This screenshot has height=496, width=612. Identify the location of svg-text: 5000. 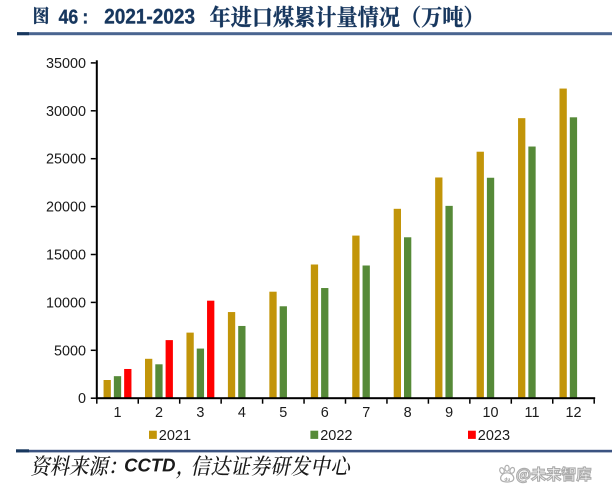
(70, 351).